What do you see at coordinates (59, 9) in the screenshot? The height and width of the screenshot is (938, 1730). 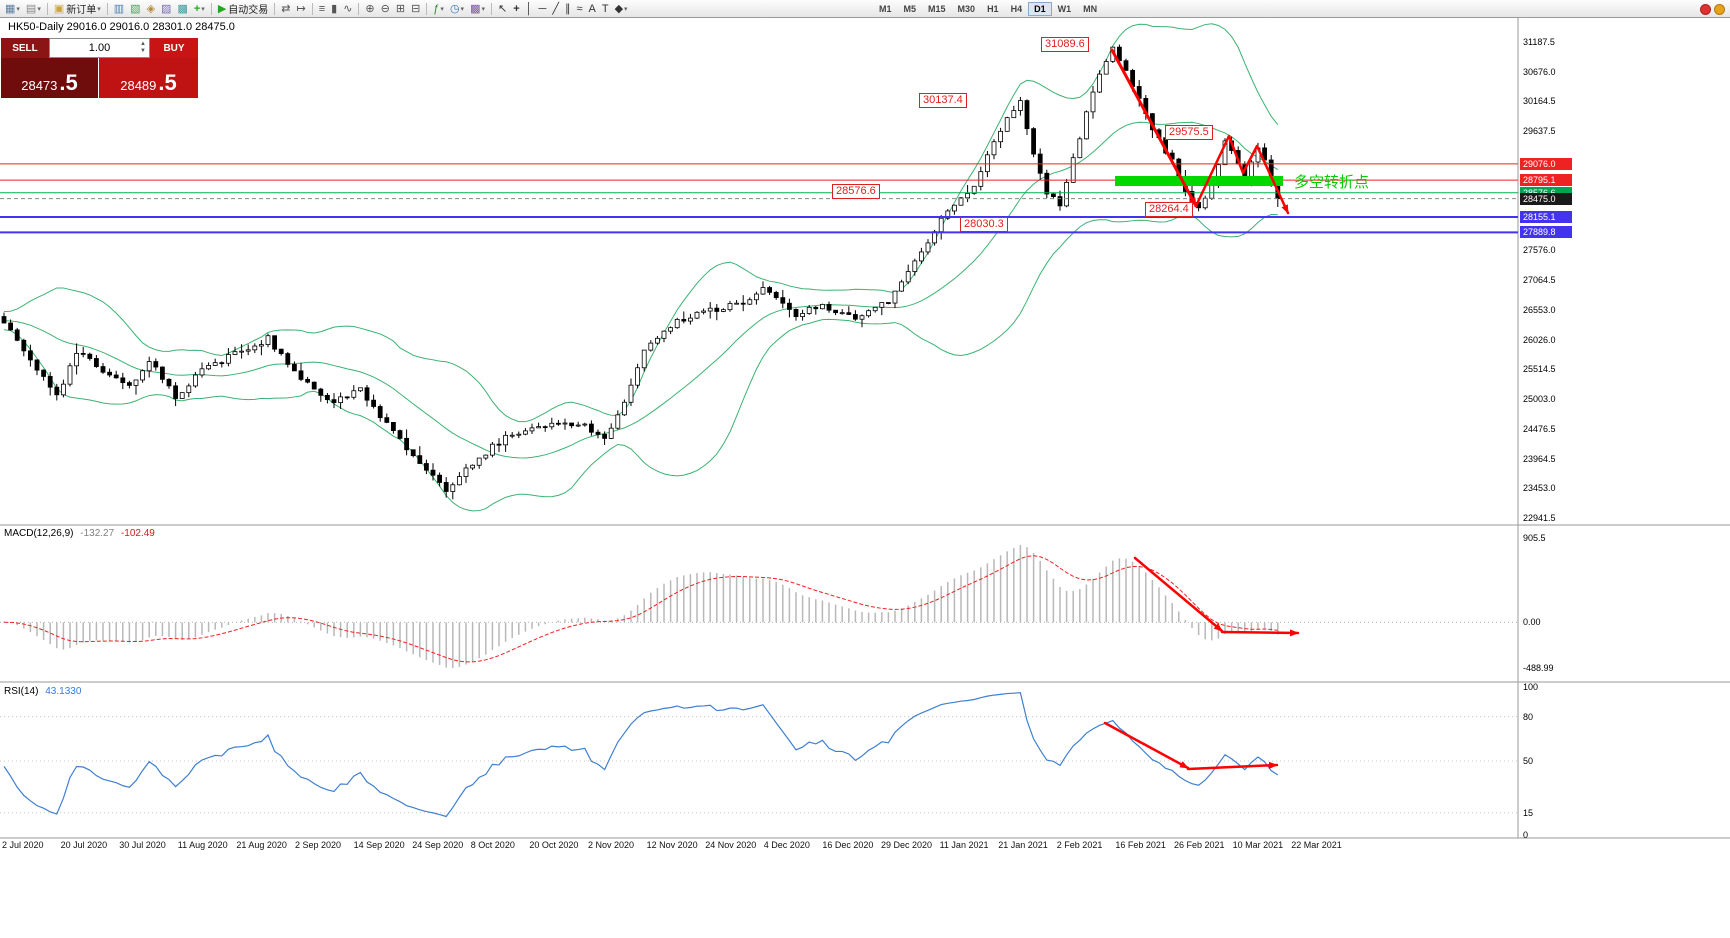 I see `new-order-icon-glyph: ▣` at bounding box center [59, 9].